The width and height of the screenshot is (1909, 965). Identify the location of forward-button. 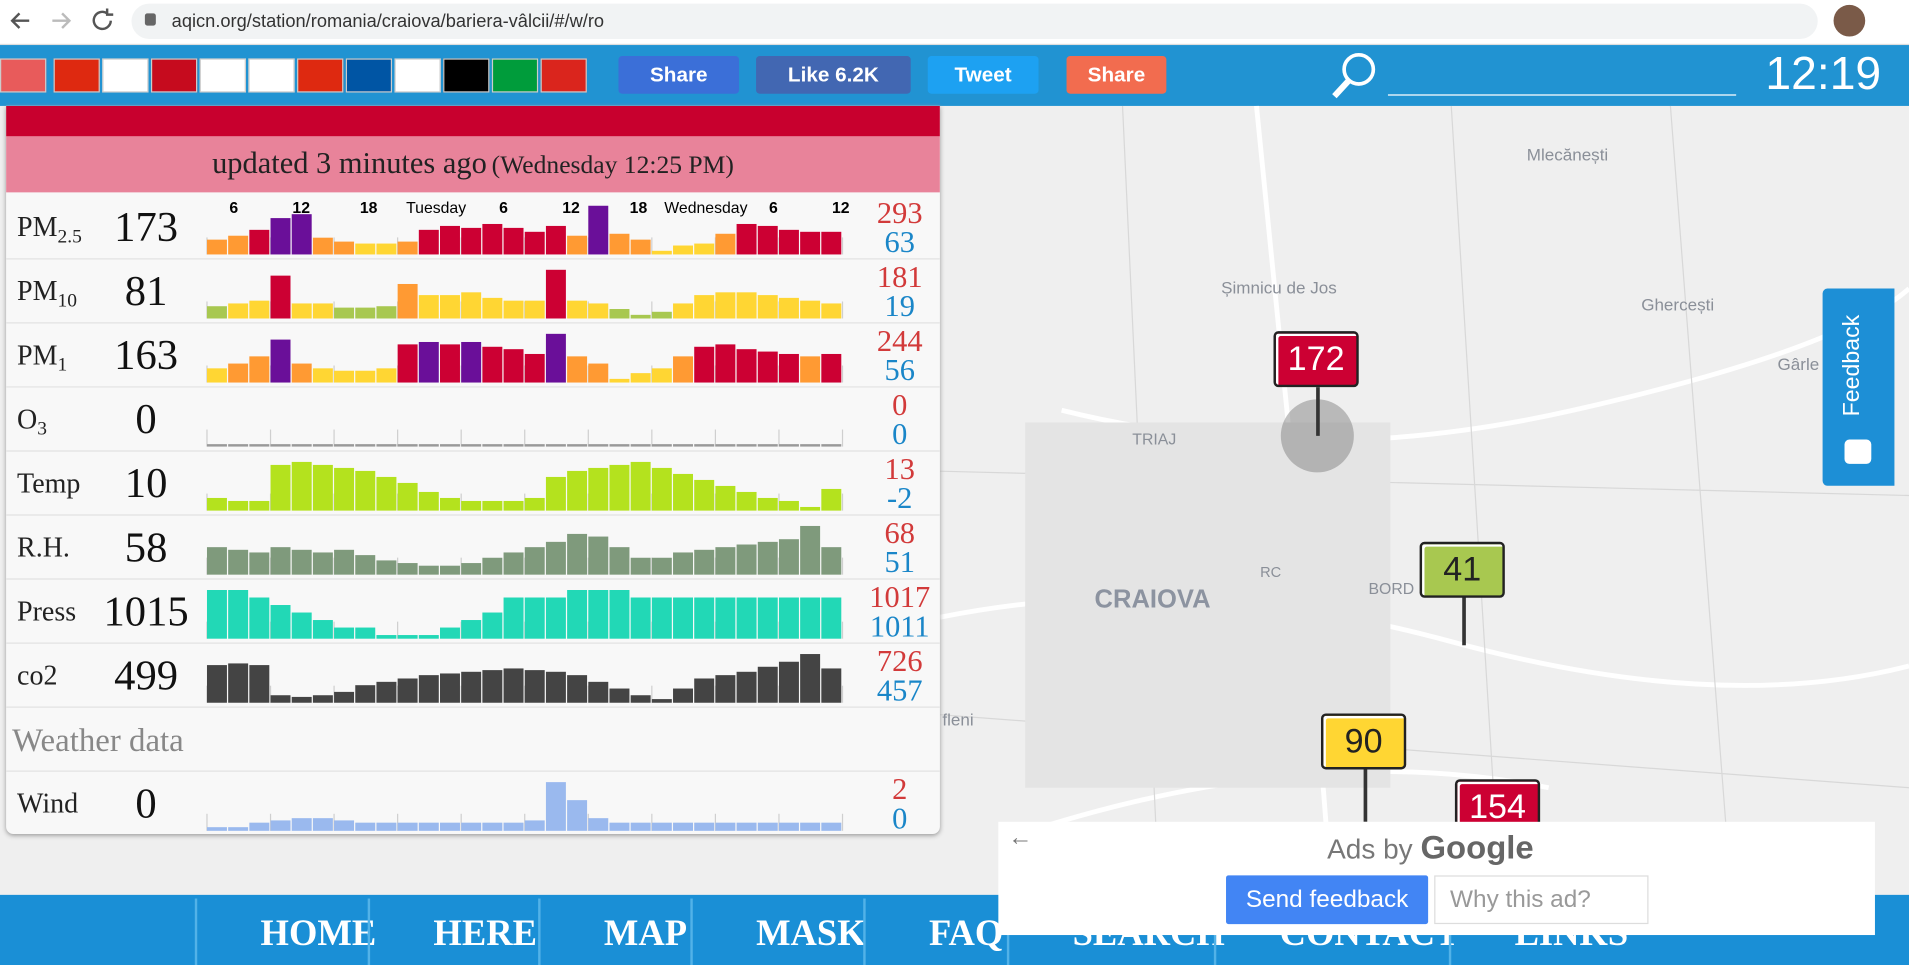
(62, 20).